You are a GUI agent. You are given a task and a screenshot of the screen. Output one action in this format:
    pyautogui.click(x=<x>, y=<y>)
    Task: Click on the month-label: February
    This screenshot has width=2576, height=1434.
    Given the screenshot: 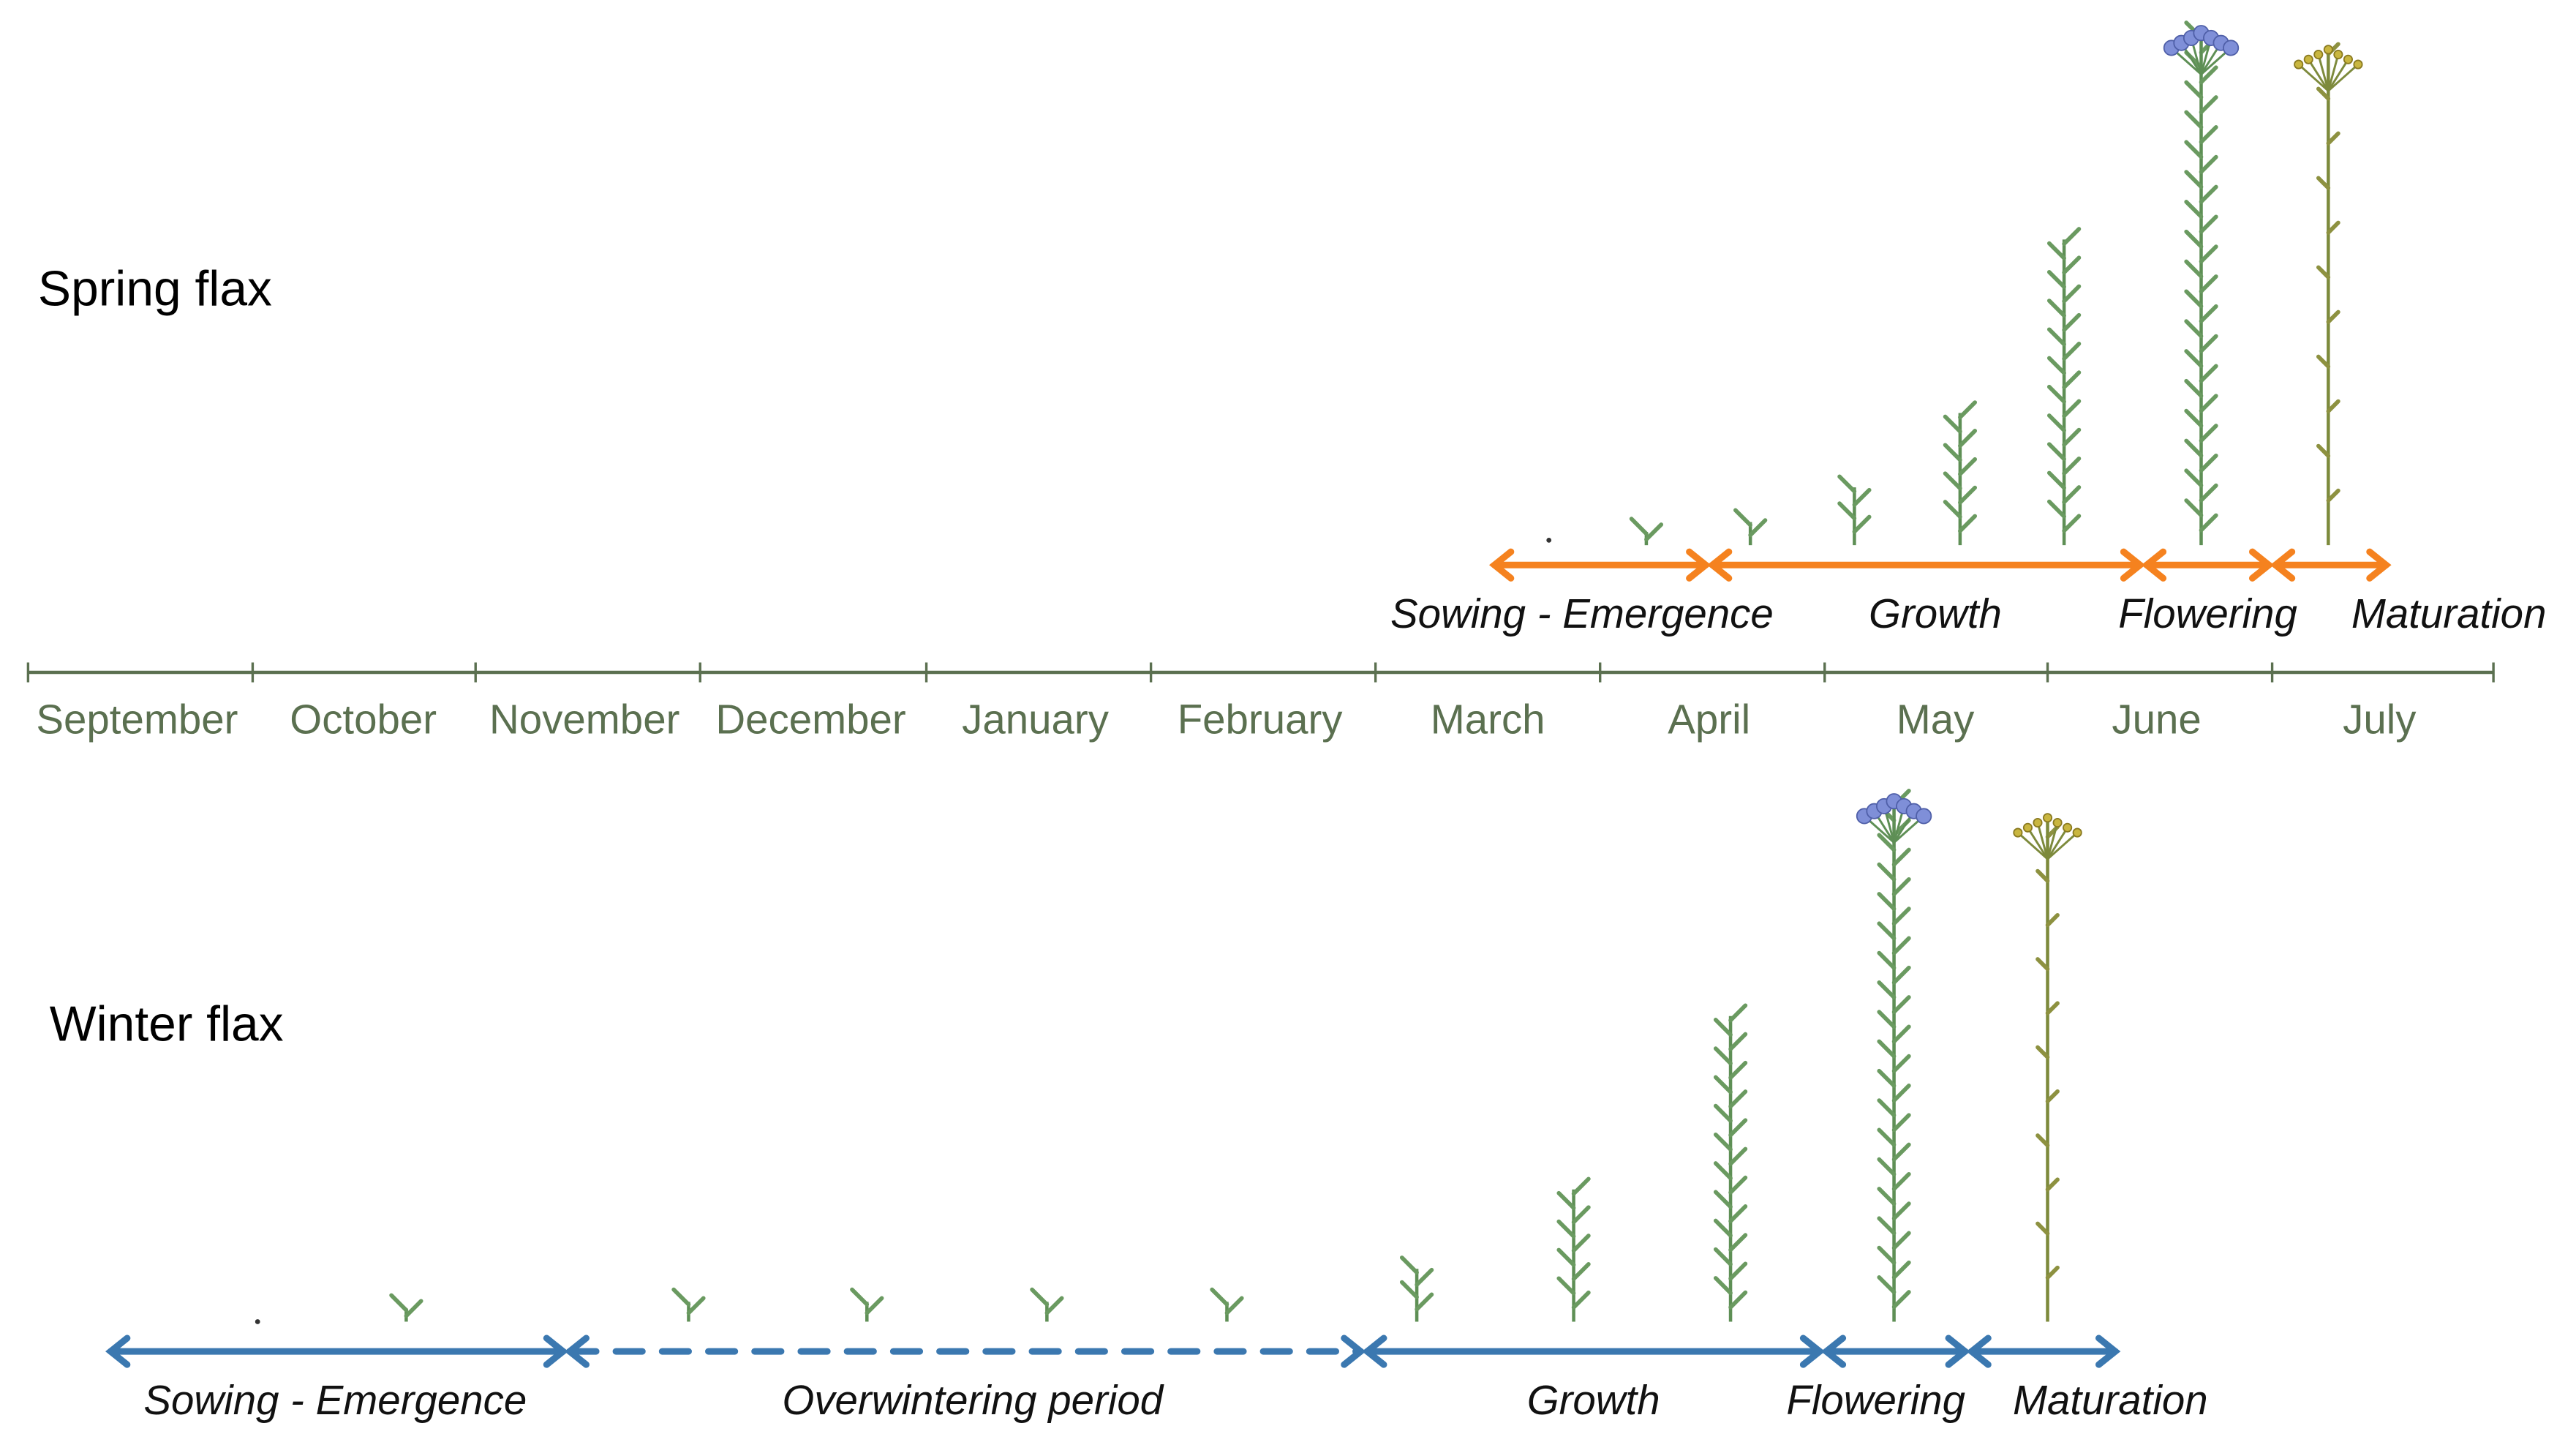 What is the action you would take?
    pyautogui.click(x=1261, y=720)
    